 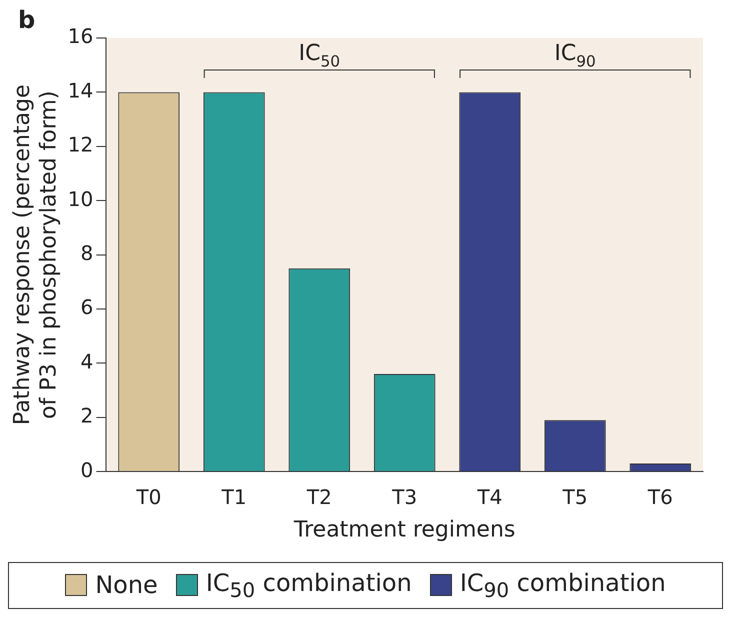 What do you see at coordinates (126, 585) in the screenshot?
I see `legend-label: None` at bounding box center [126, 585].